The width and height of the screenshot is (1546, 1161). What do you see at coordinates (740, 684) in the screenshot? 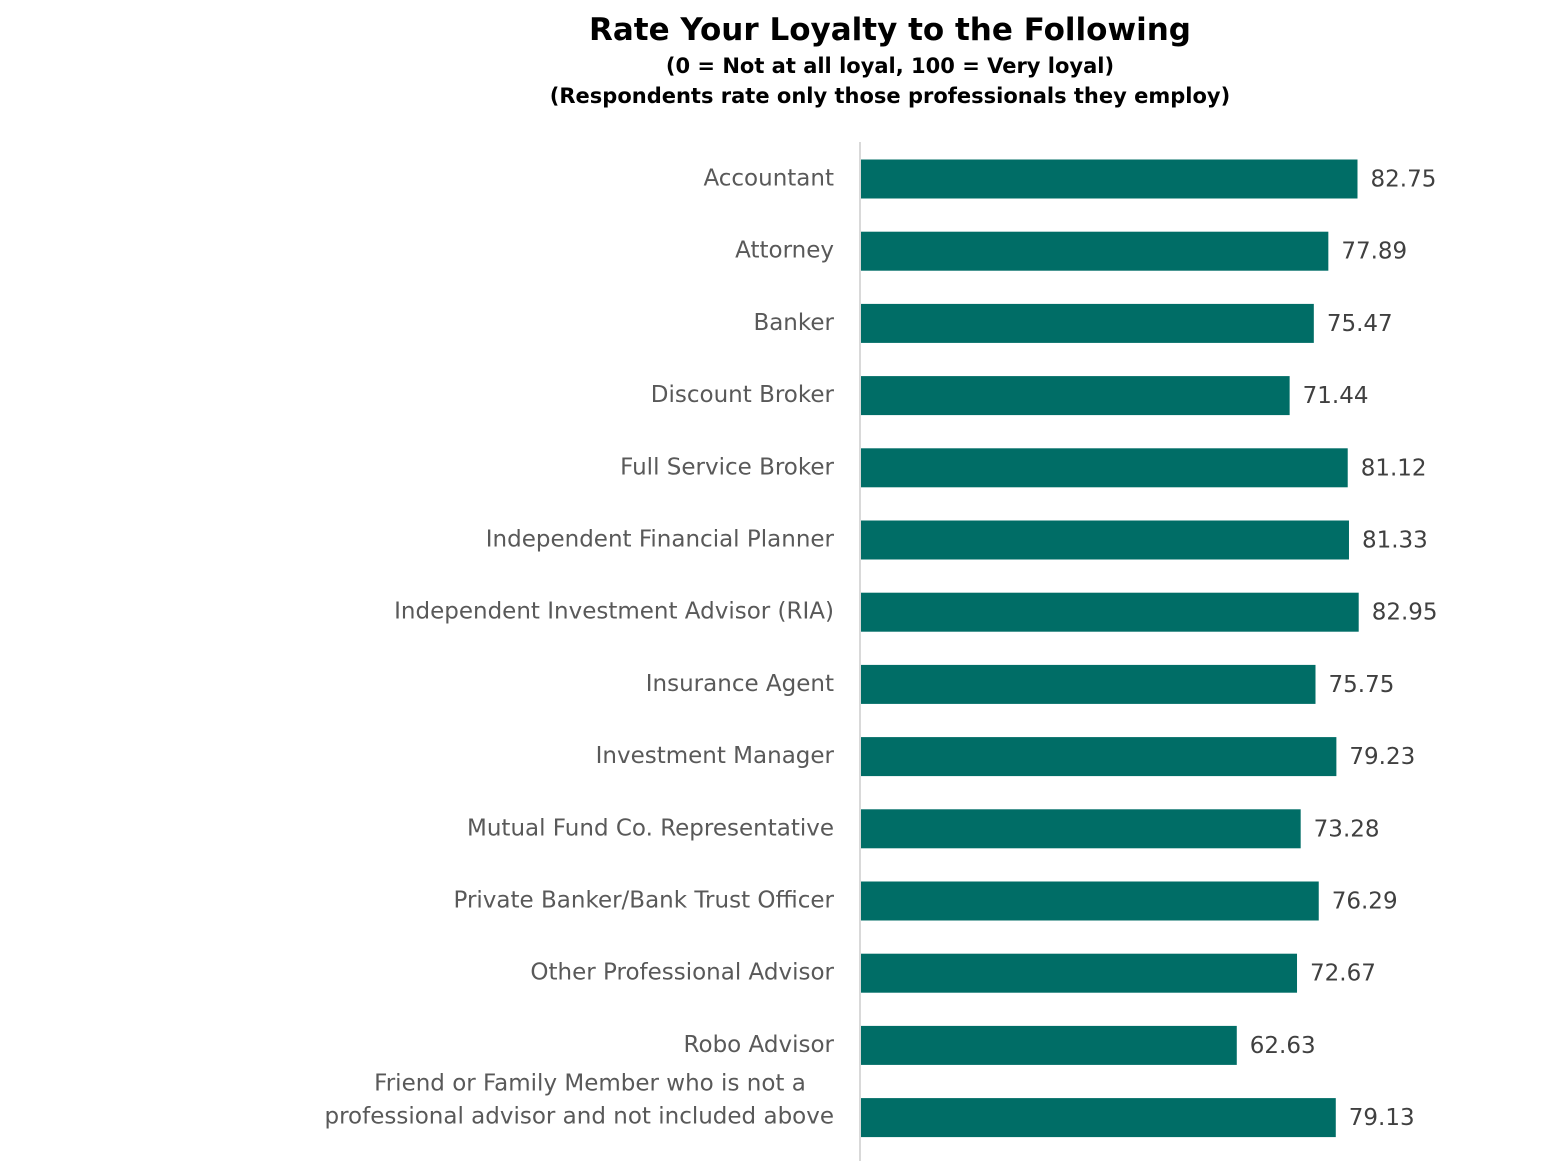
I see `category-label: Insurance Agent` at bounding box center [740, 684].